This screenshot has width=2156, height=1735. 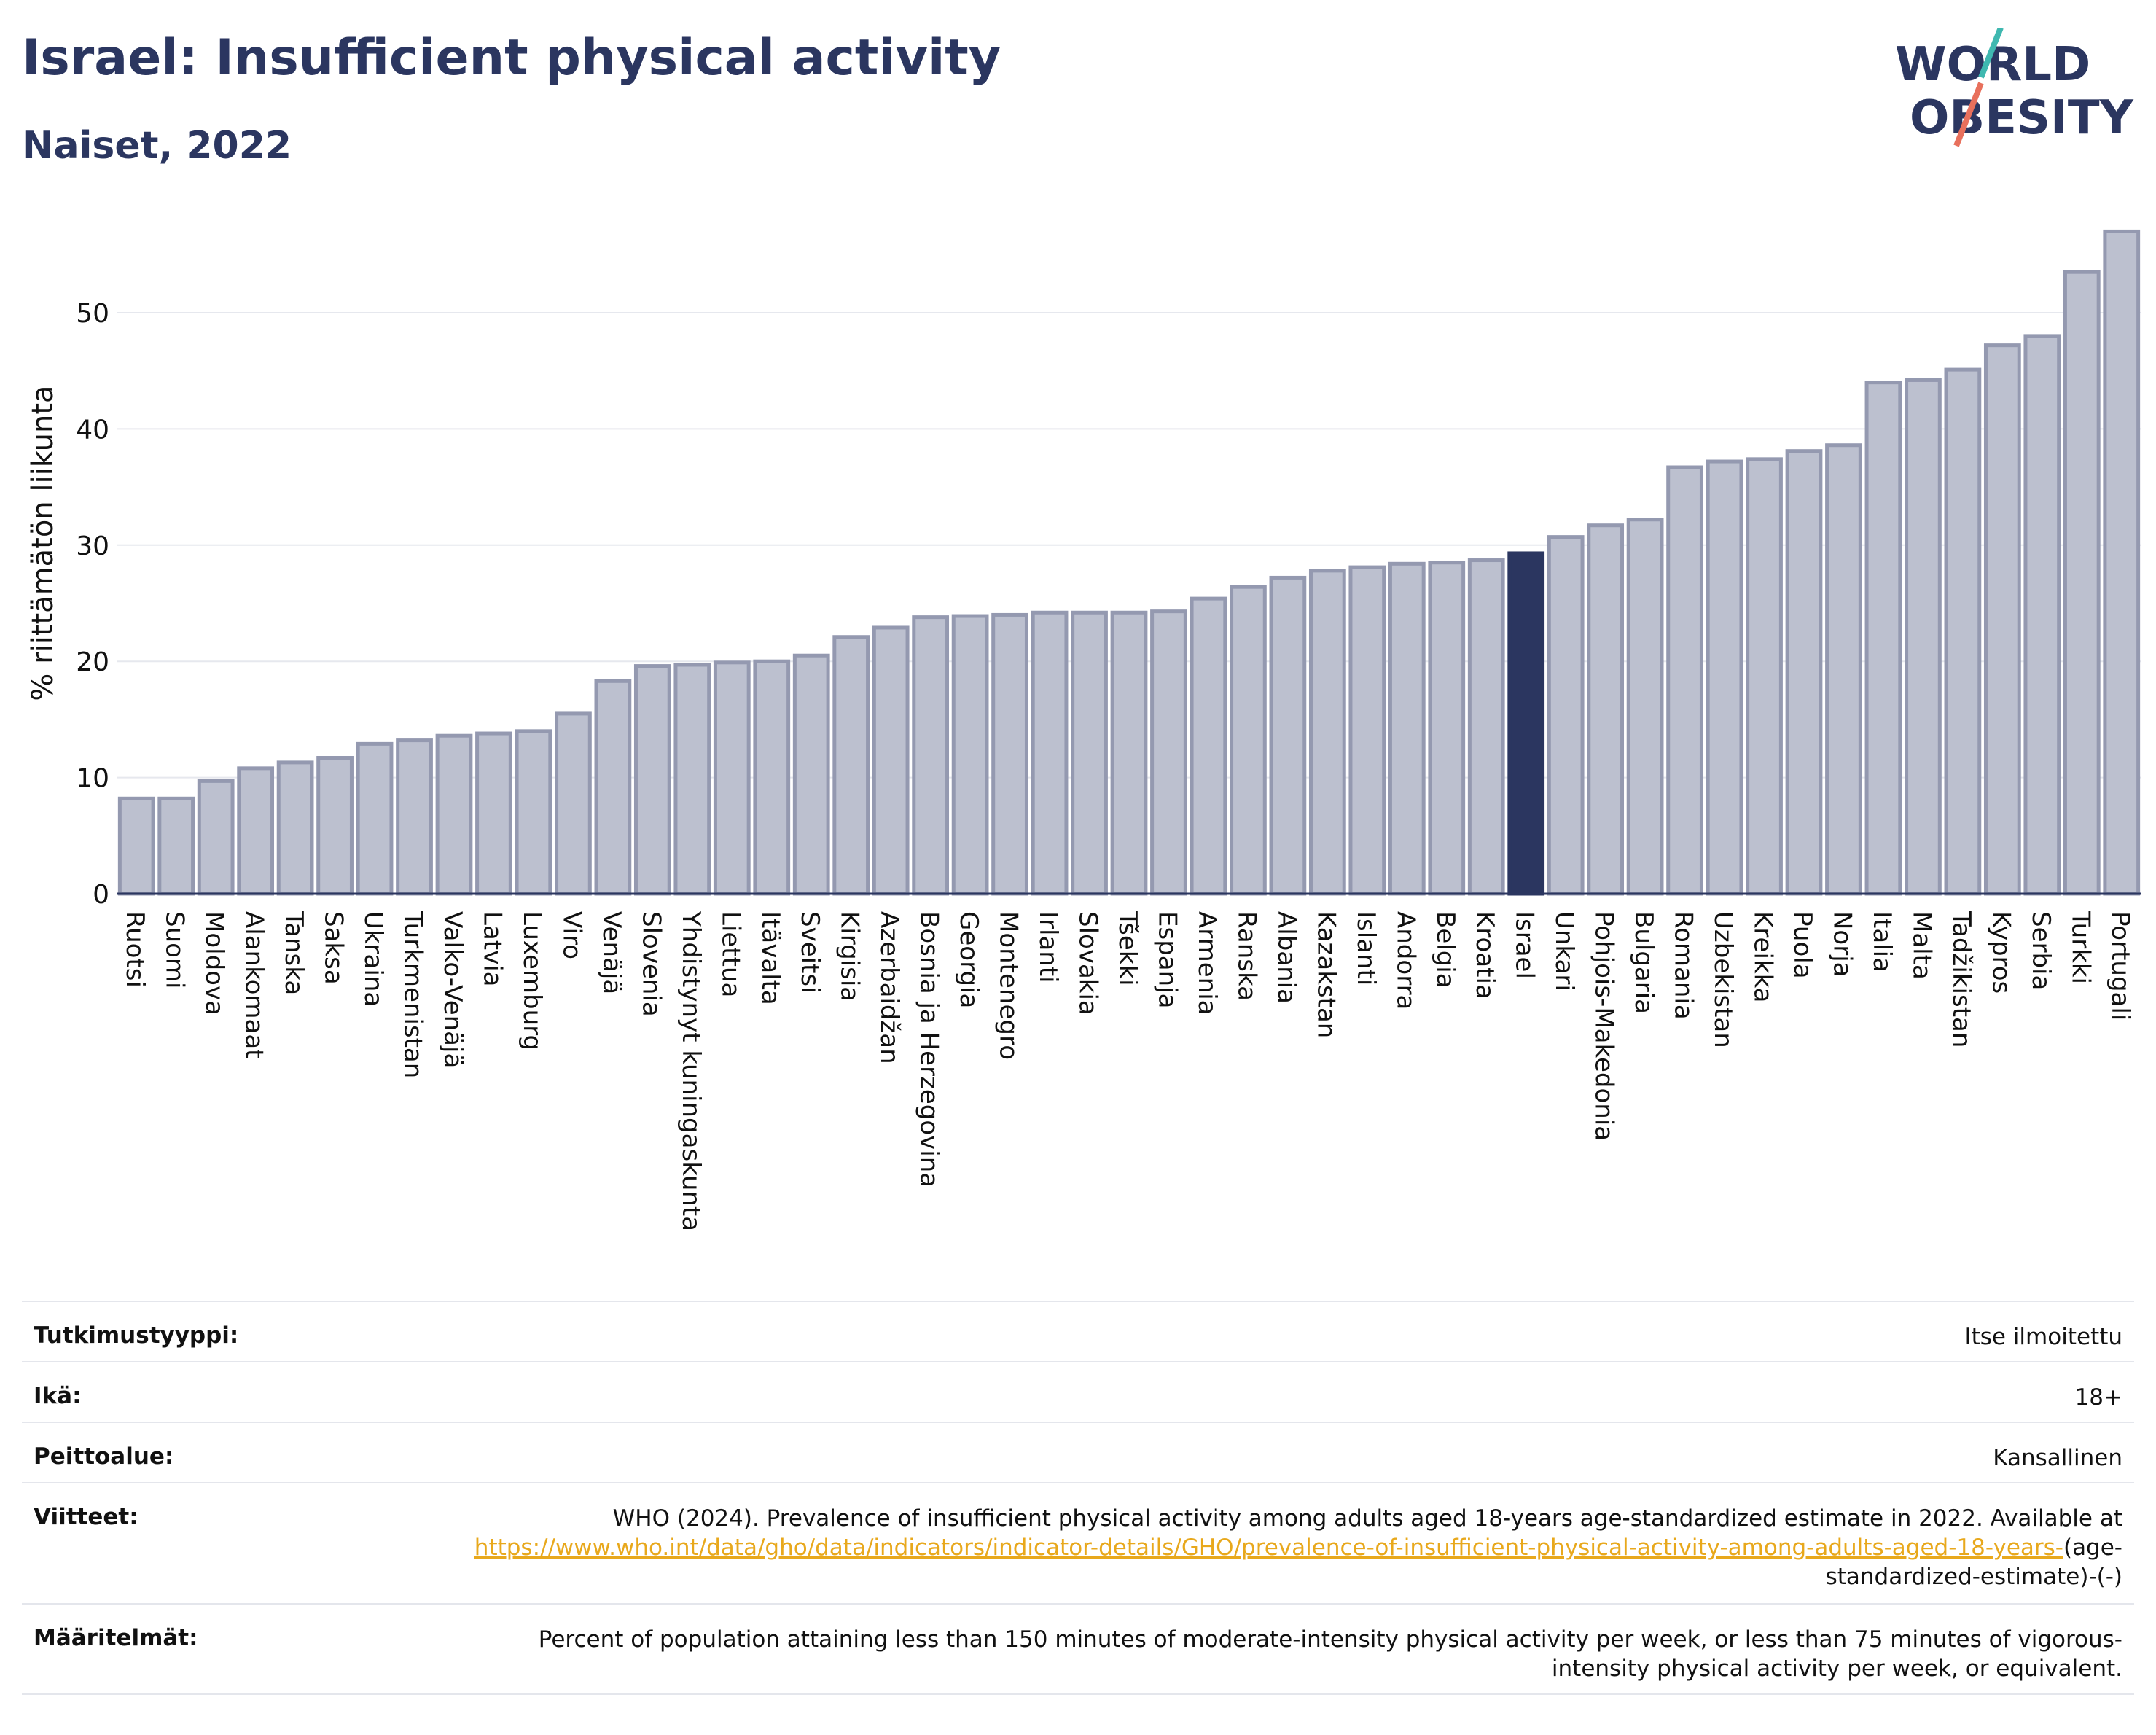 What do you see at coordinates (1246, 956) in the screenshot?
I see `x-tick-label: Ranska` at bounding box center [1246, 956].